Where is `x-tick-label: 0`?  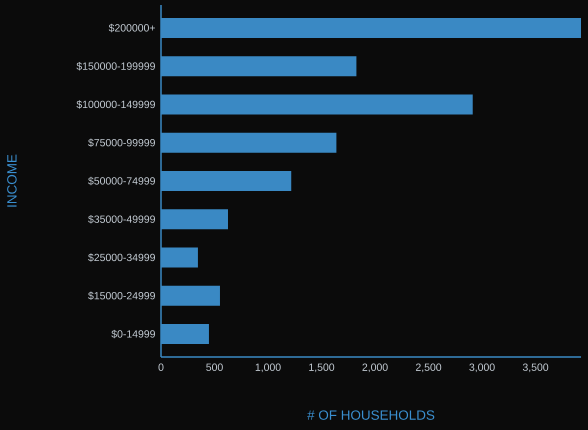 x-tick-label: 0 is located at coordinates (161, 367).